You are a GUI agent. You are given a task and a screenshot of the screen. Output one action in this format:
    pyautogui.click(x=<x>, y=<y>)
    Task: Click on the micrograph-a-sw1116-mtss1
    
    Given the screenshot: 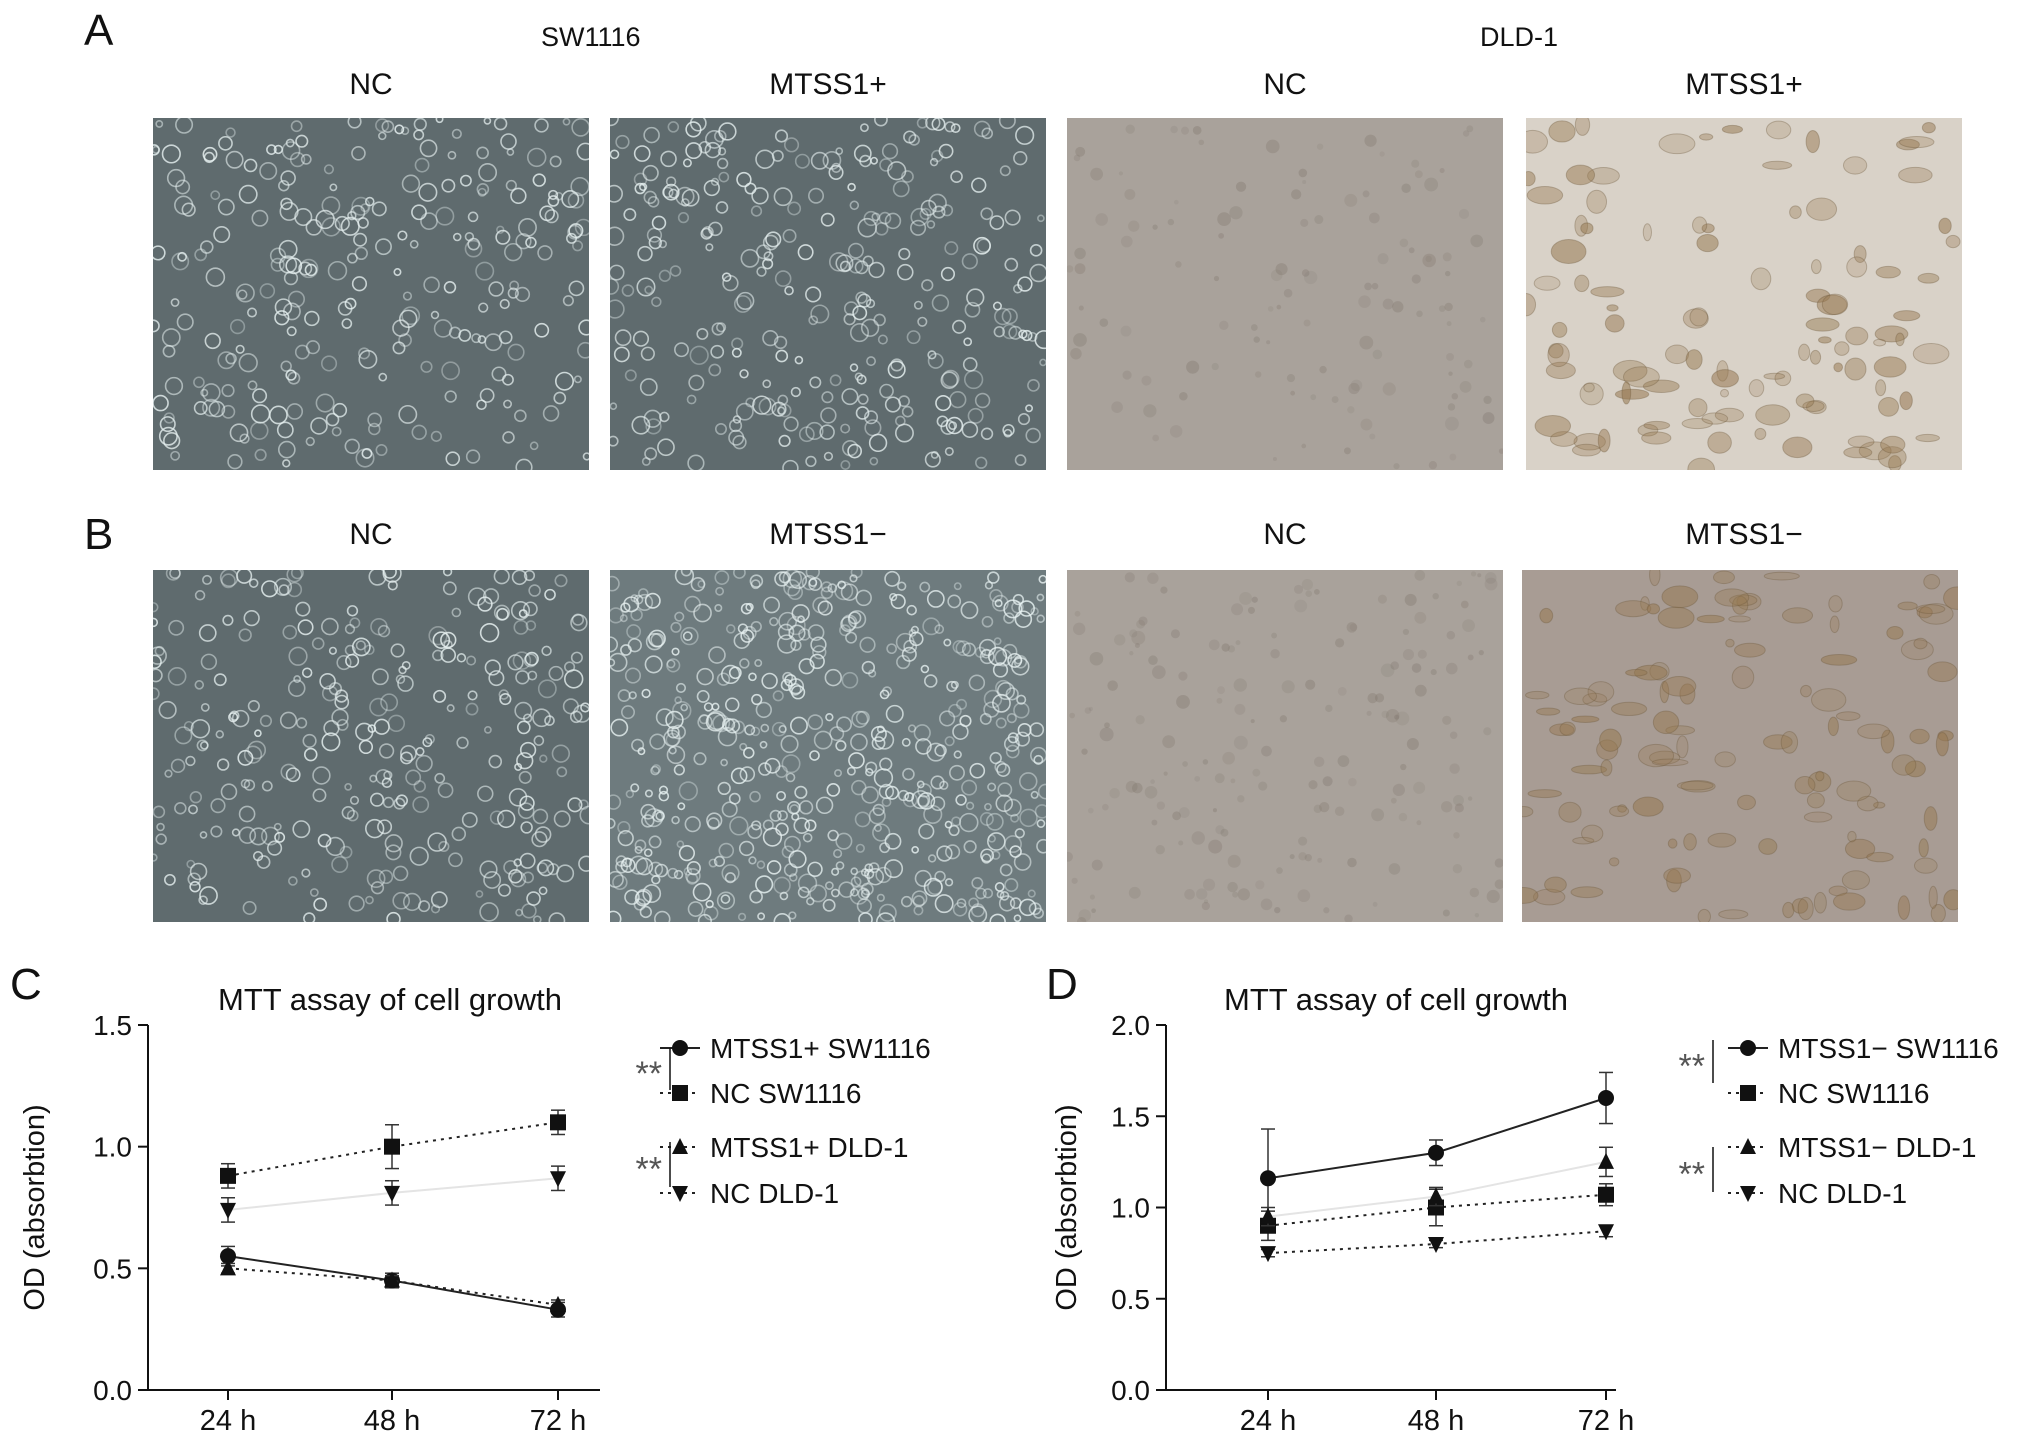 What is the action you would take?
    pyautogui.click(x=828, y=294)
    